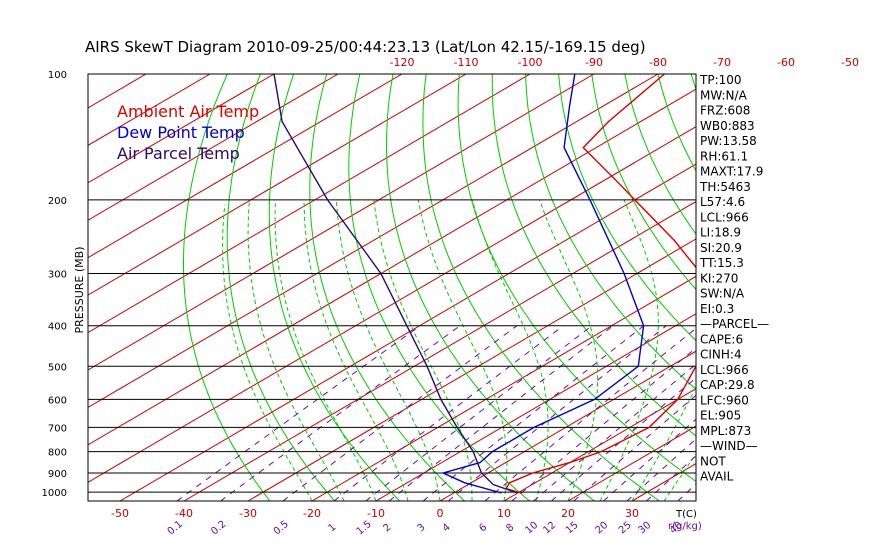 The image size is (870, 560). I want to click on stat-line: LCL:966, so click(724, 370).